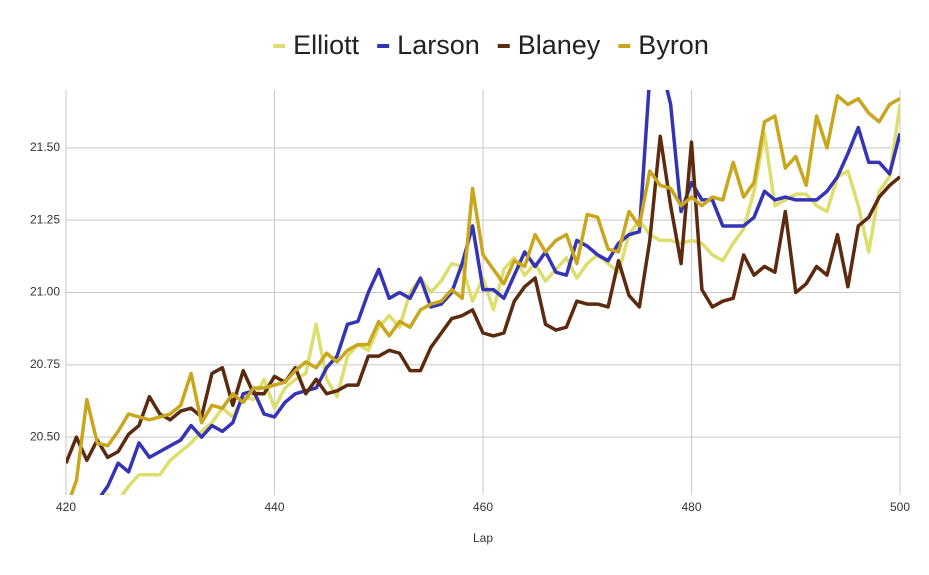 The width and height of the screenshot is (929, 575). Describe the element at coordinates (326, 45) in the screenshot. I see `legend-label: Elliott` at that location.